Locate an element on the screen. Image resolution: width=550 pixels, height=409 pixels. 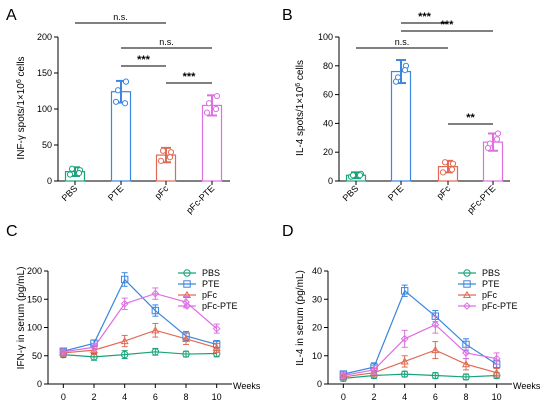
panel-c-legend-marker is located at coordinates (187, 273).